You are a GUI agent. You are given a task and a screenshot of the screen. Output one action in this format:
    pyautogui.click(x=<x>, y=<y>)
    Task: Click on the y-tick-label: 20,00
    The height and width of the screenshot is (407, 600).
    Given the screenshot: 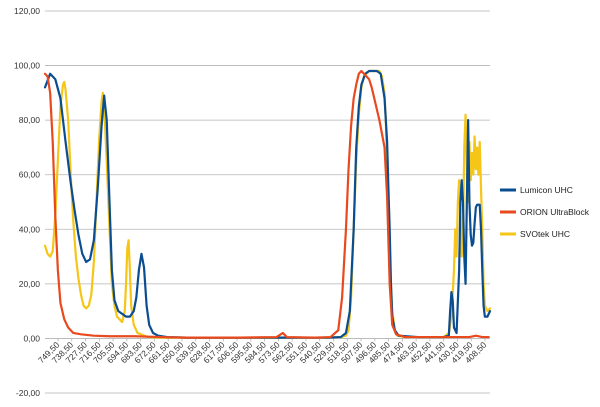 What is the action you would take?
    pyautogui.click(x=30, y=284)
    